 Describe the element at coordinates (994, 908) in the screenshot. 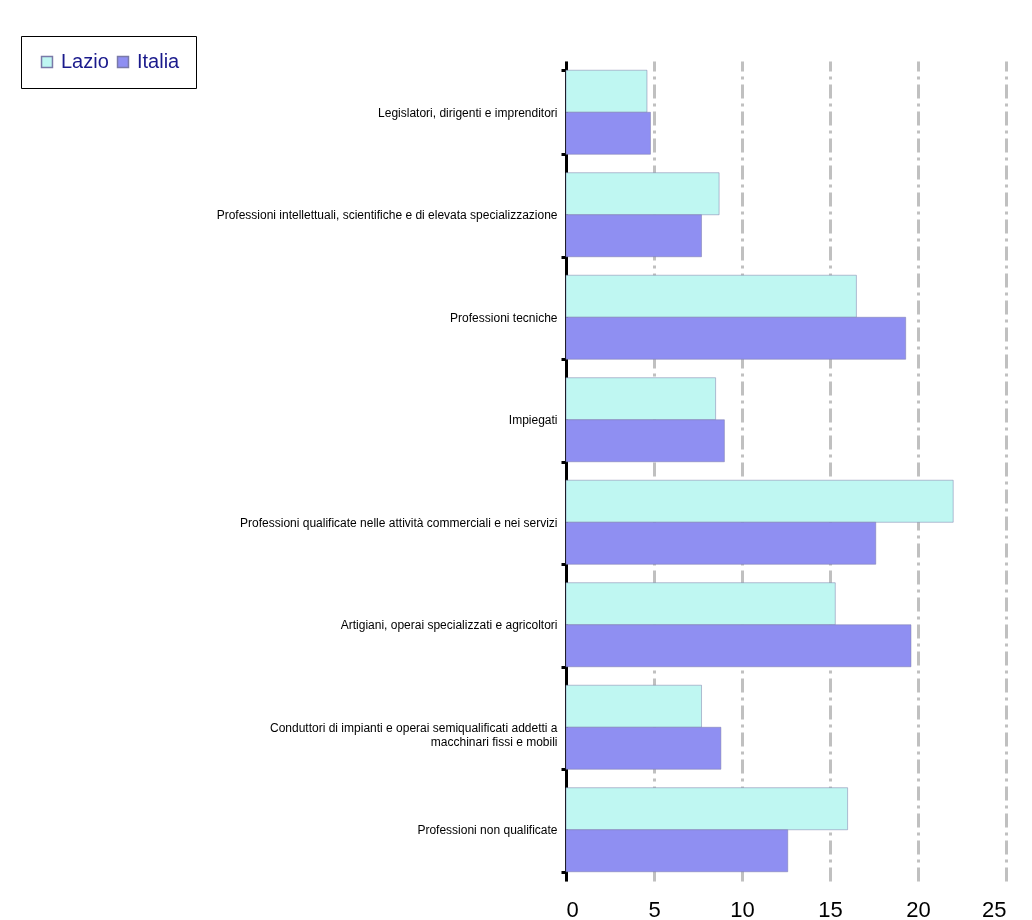

I see `x-tick-label: 25` at that location.